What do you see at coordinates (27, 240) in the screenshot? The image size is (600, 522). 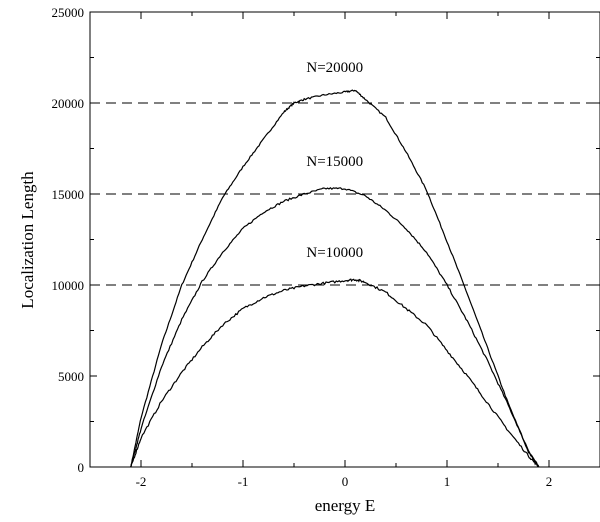 I see `y-axis-title: Localization Length` at bounding box center [27, 240].